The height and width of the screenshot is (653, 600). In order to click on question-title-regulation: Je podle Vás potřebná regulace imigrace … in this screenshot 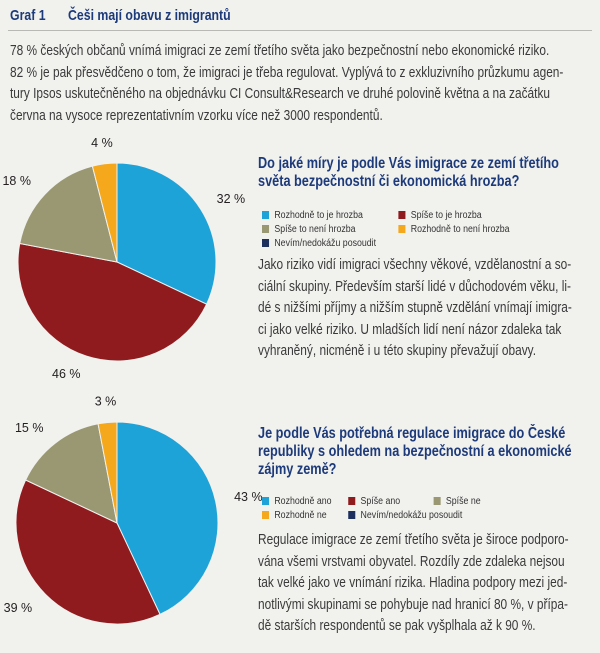, I will do `click(429, 452)`.